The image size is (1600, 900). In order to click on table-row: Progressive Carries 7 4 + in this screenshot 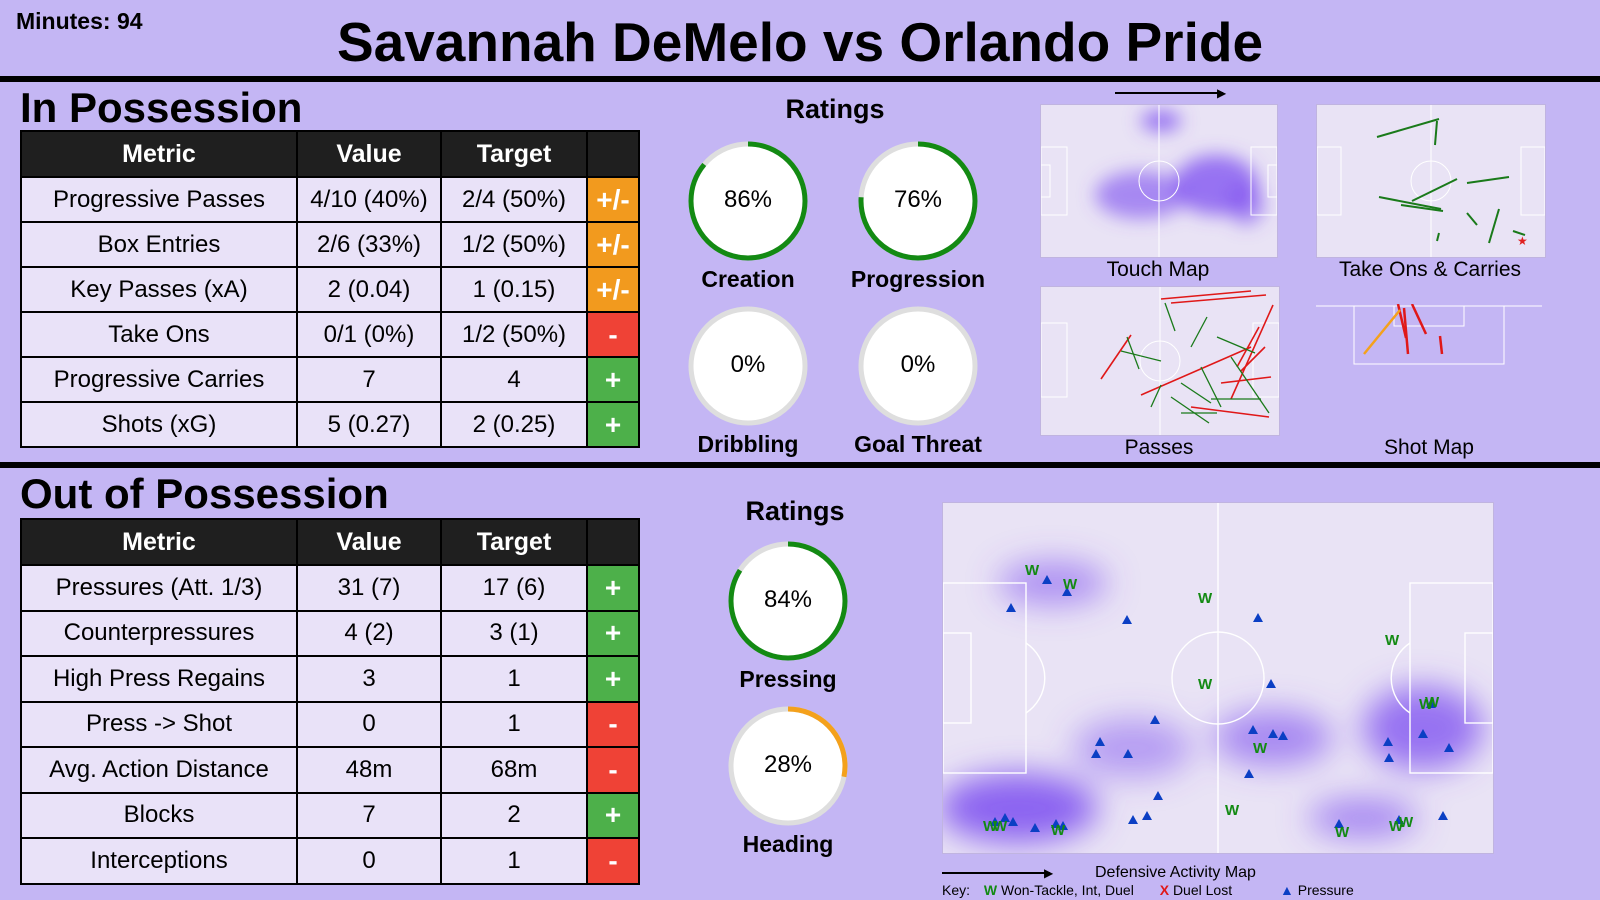, I will do `click(330, 379)`.